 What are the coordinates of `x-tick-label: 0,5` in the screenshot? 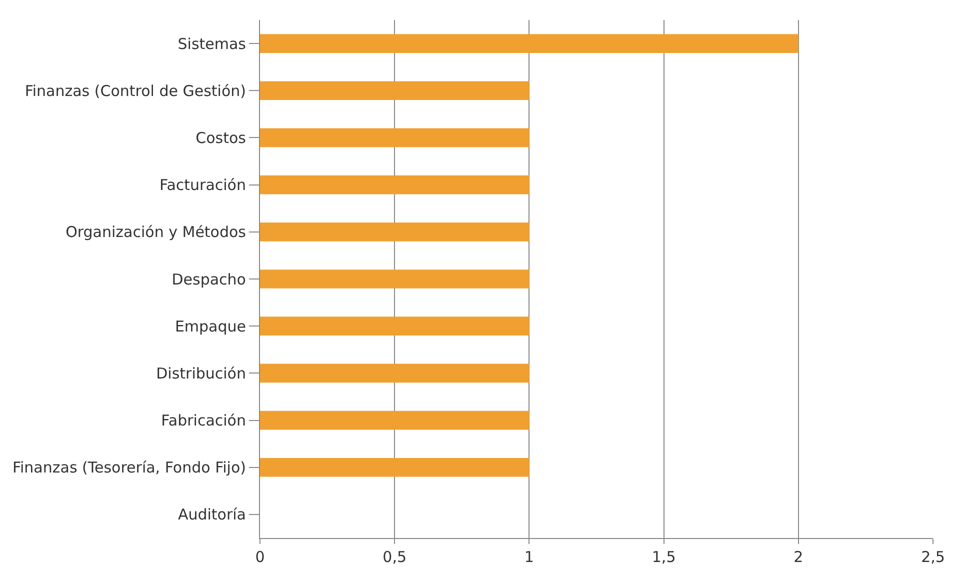 It's located at (394, 557).